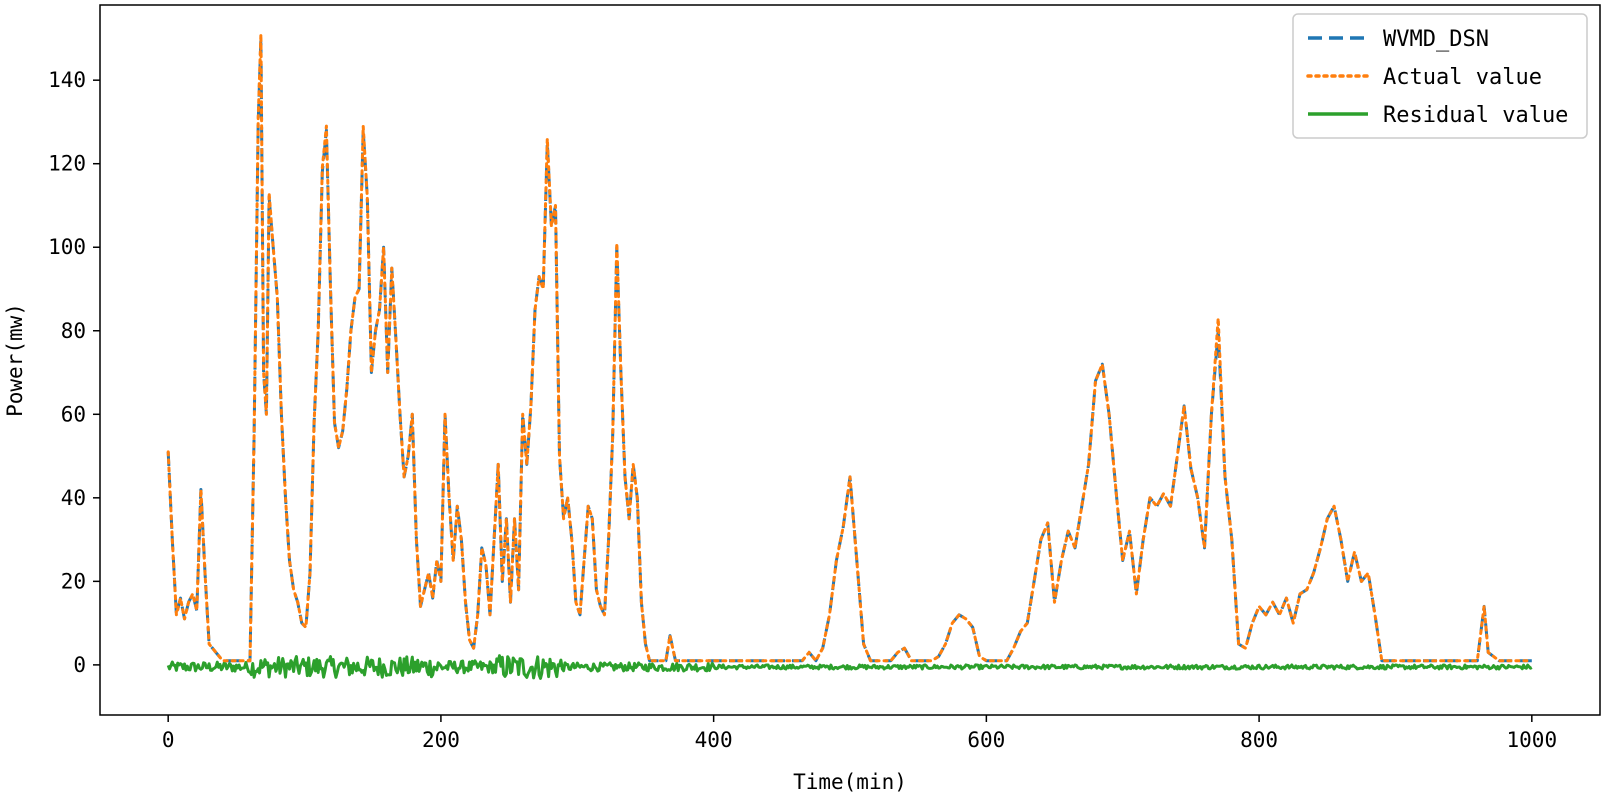 This screenshot has width=1605, height=797. Describe the element at coordinates (1436, 39) in the screenshot. I see `legend-label-wvmd-dsn: WVMD_DSN` at that location.